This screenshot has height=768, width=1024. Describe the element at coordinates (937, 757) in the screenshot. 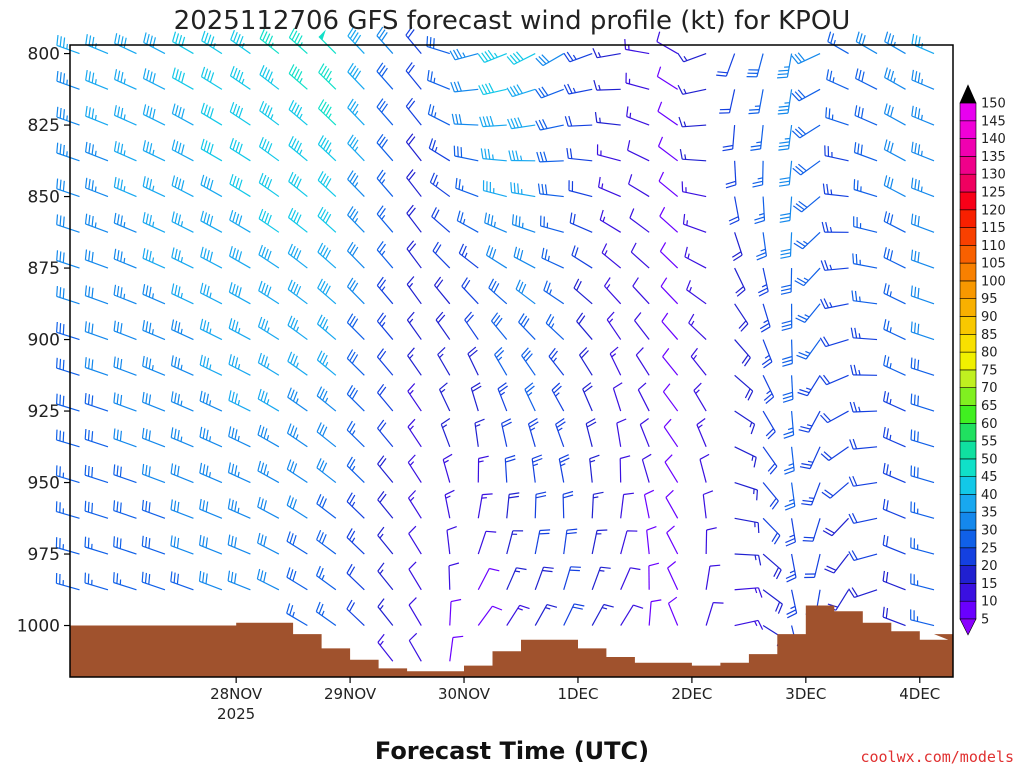

I see `credit-link: coolwx.com/models` at that location.